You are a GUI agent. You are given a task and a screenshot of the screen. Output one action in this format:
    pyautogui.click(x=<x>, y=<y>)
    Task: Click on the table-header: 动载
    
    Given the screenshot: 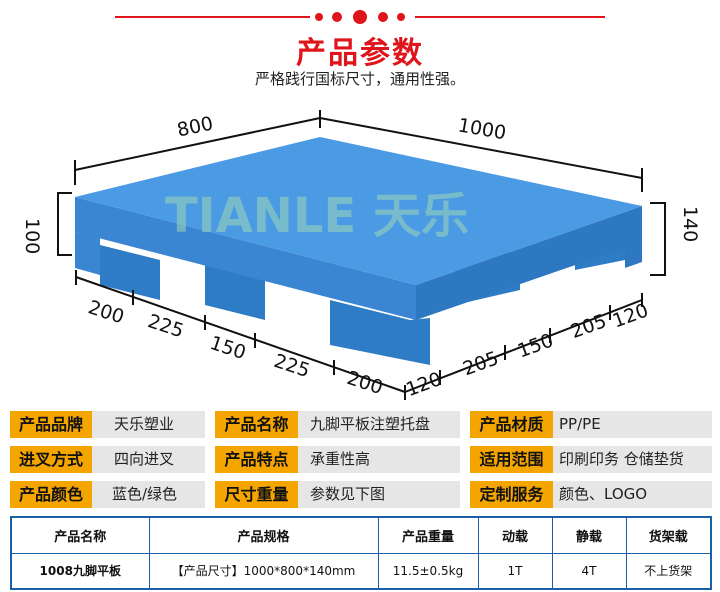 What is the action you would take?
    pyautogui.click(x=515, y=535)
    